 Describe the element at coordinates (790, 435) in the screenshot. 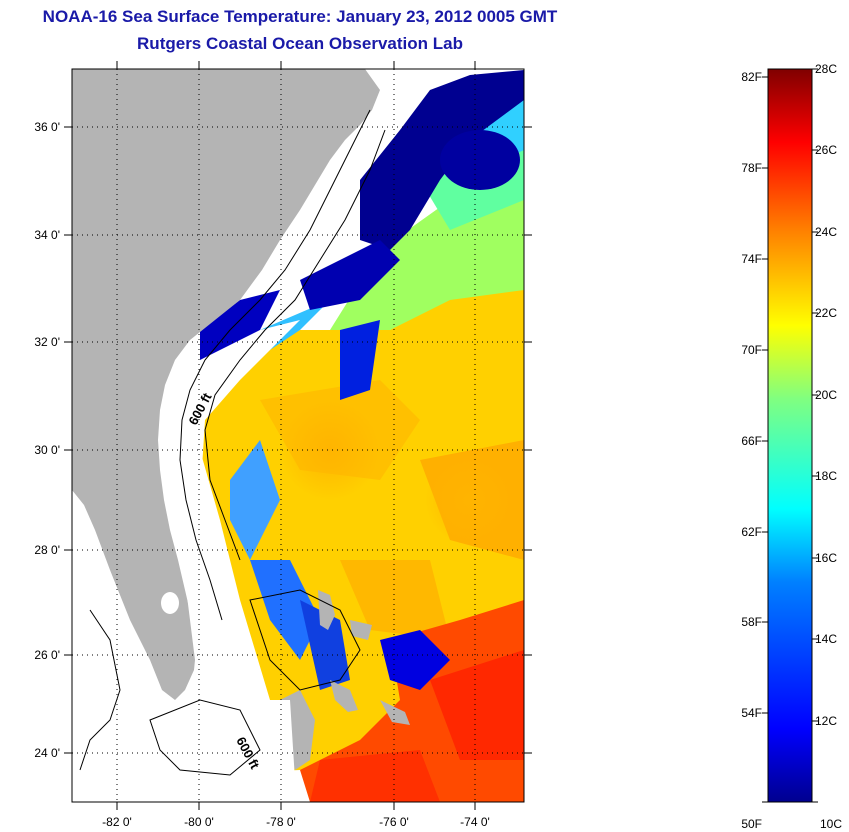

I see `colorbar-gradient` at that location.